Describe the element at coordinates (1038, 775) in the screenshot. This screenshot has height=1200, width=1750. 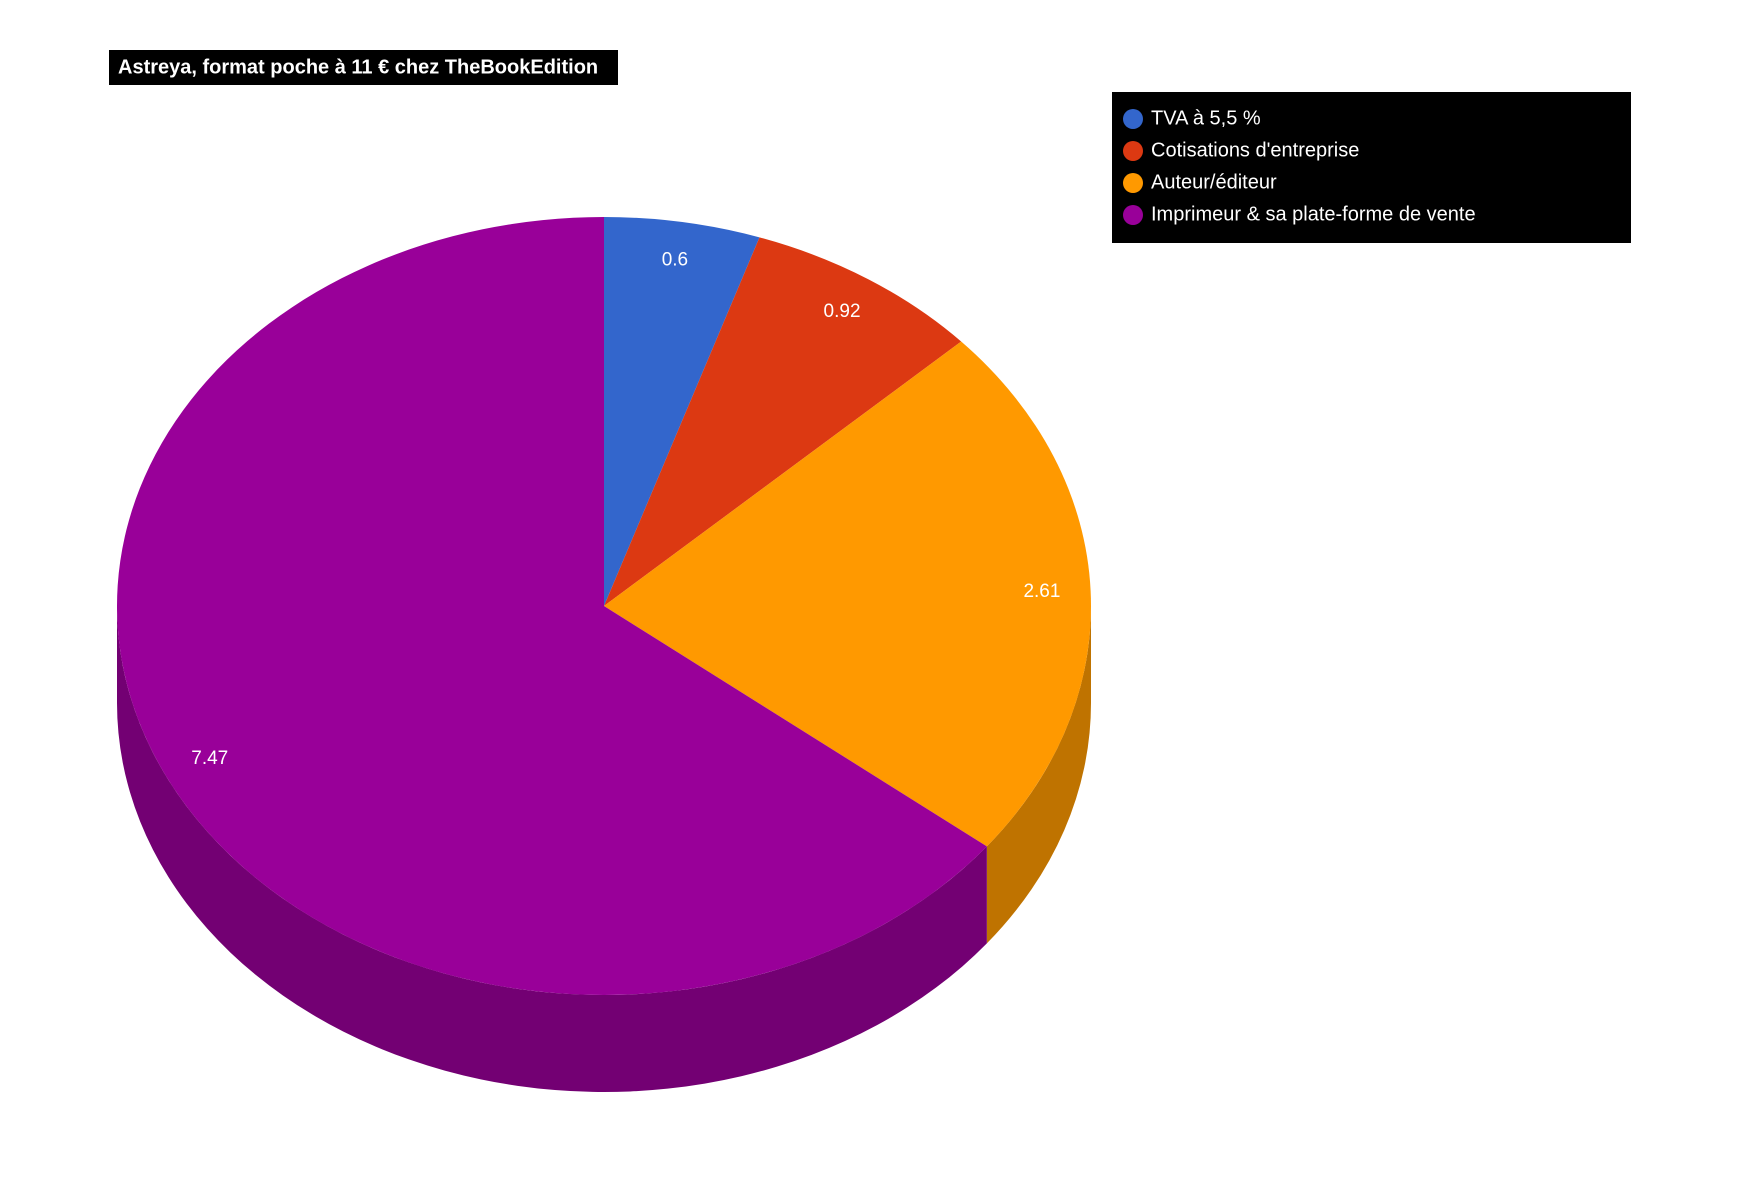
I see `slice-side` at that location.